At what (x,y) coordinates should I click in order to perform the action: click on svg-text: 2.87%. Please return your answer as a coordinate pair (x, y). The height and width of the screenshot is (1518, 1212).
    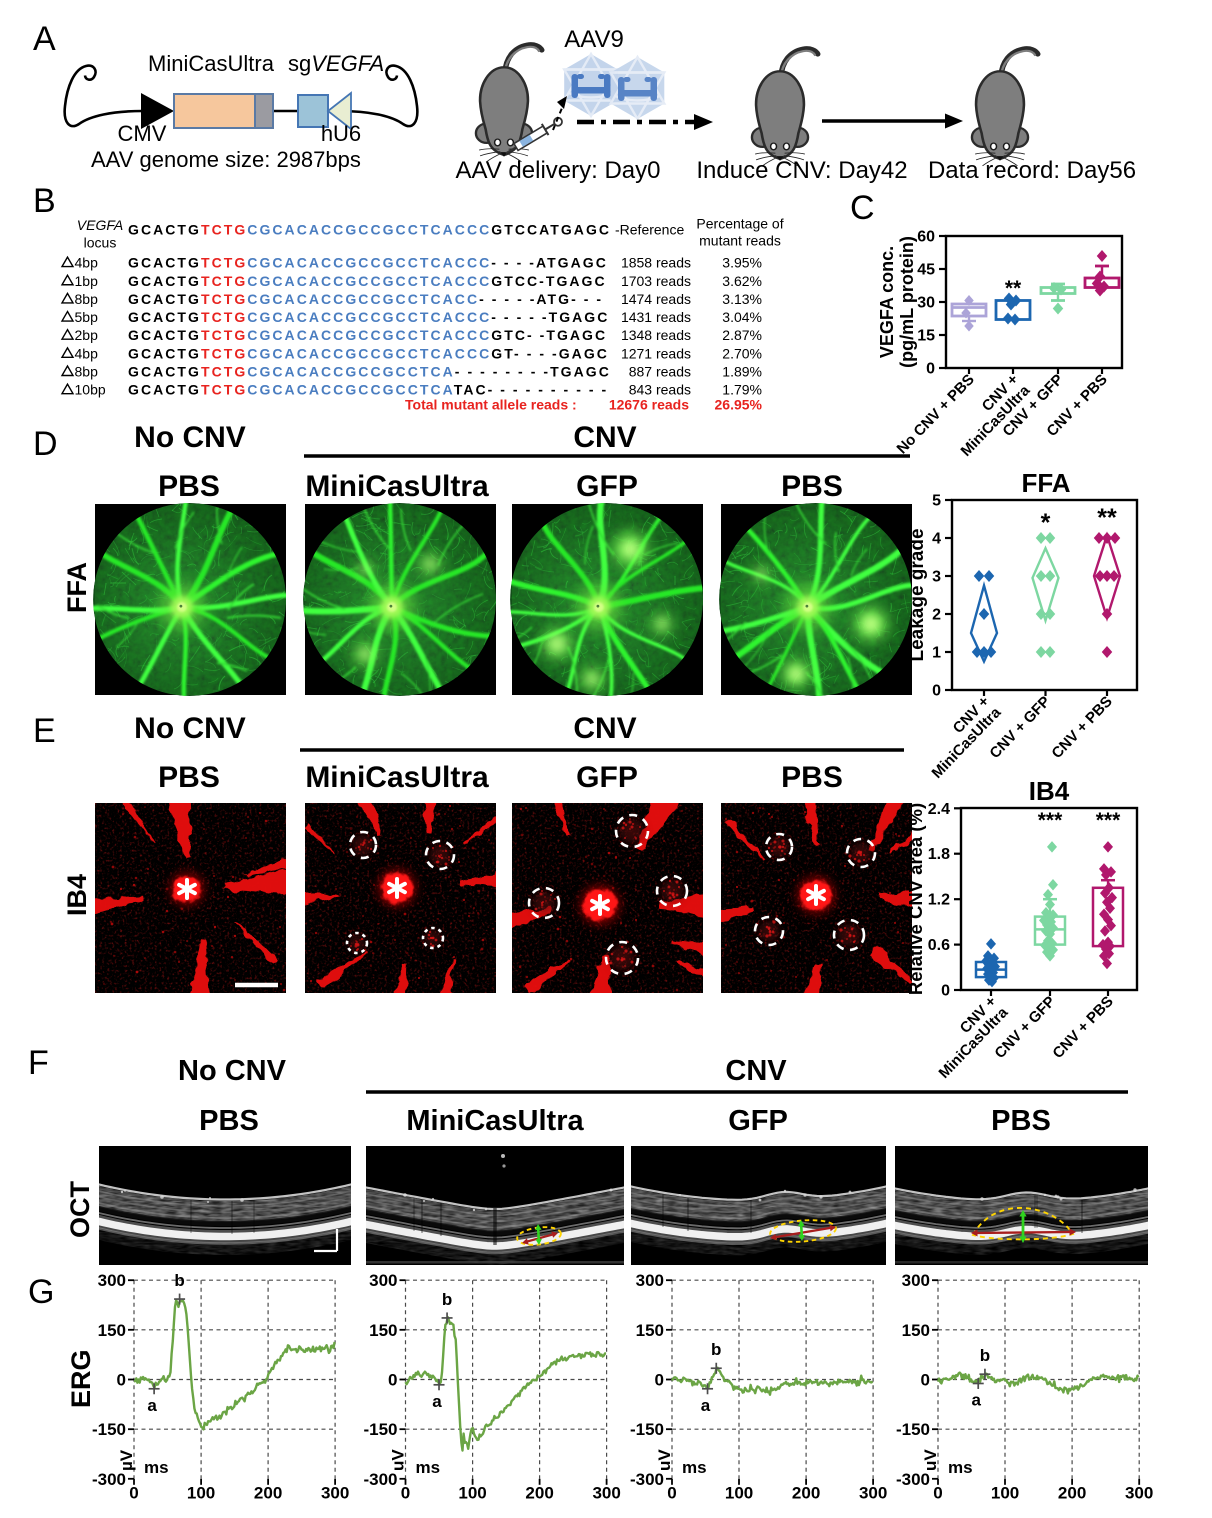
    Looking at the image, I should click on (742, 335).